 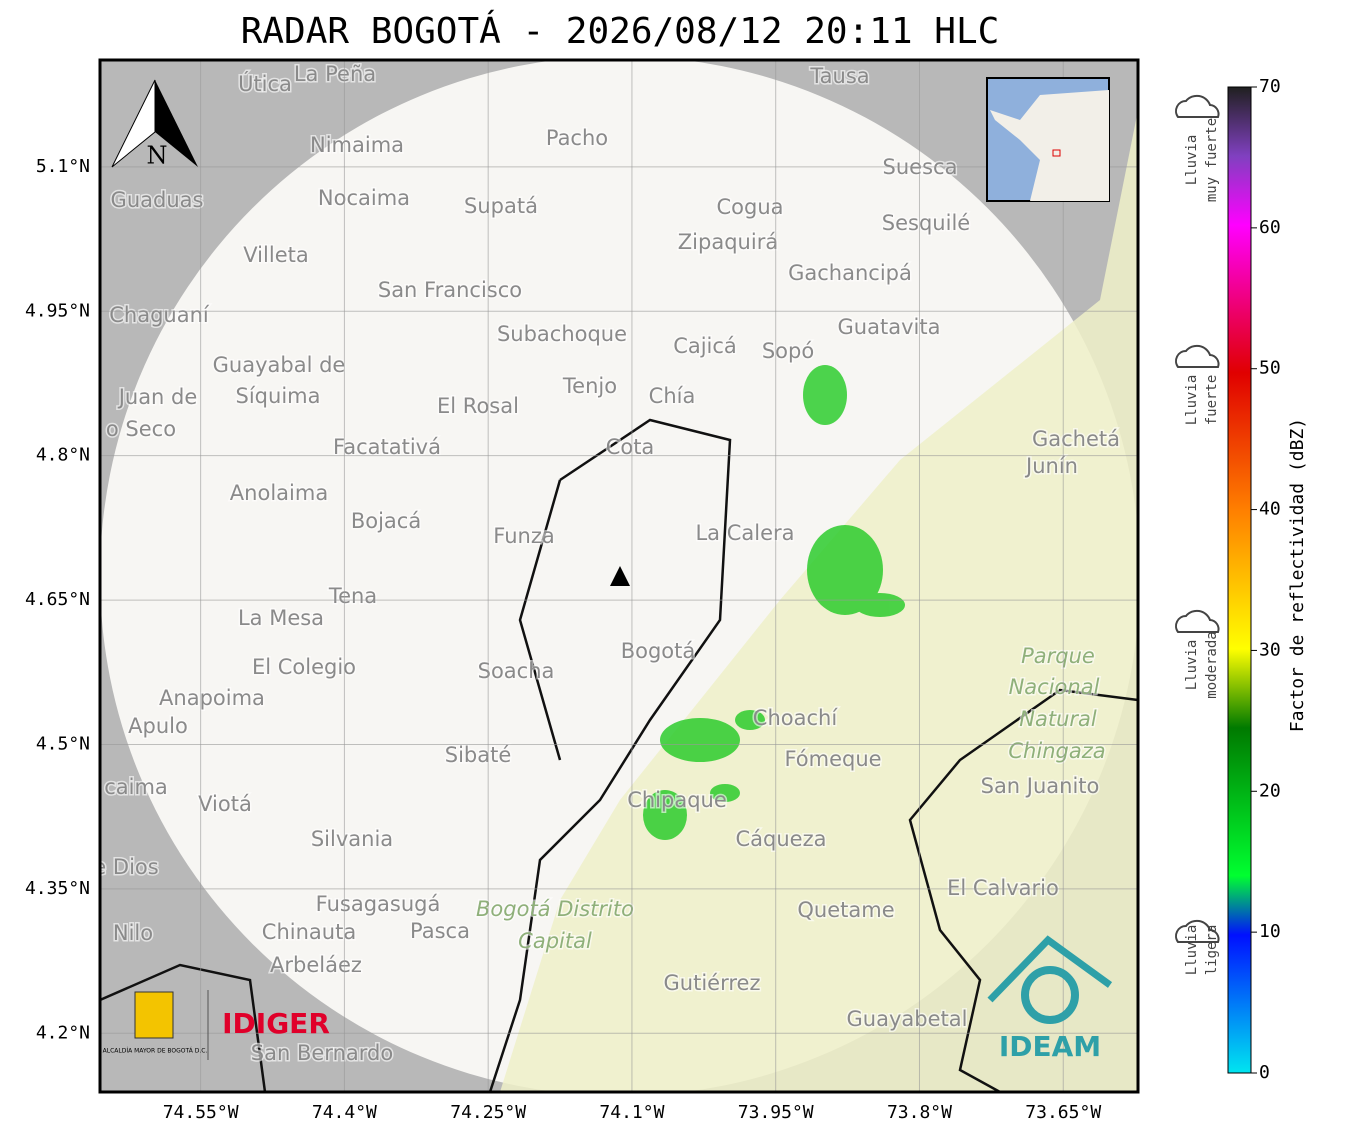 I want to click on place-label: Zipaquirá, so click(x=728, y=242).